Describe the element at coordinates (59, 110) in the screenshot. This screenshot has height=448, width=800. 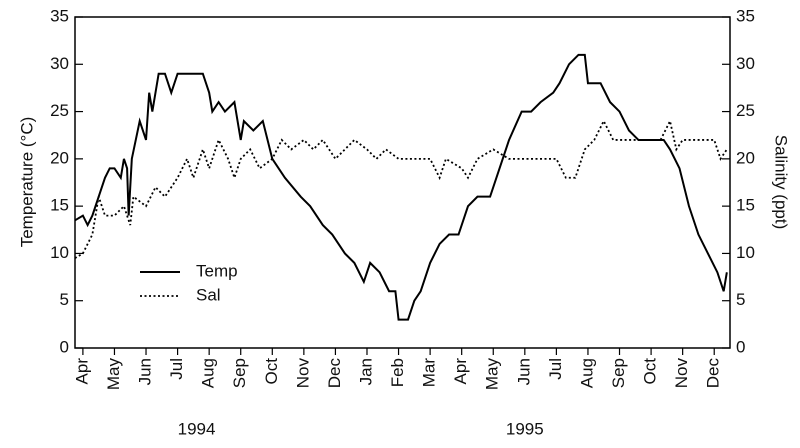
I see `y-tick-label: 25` at that location.